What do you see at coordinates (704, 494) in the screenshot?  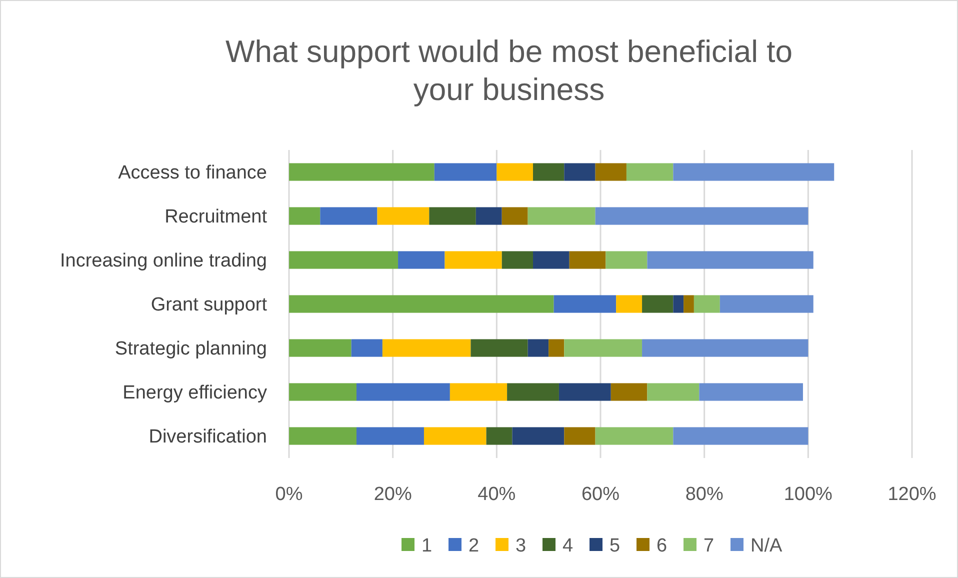 I see `x-tick-label: 80%` at bounding box center [704, 494].